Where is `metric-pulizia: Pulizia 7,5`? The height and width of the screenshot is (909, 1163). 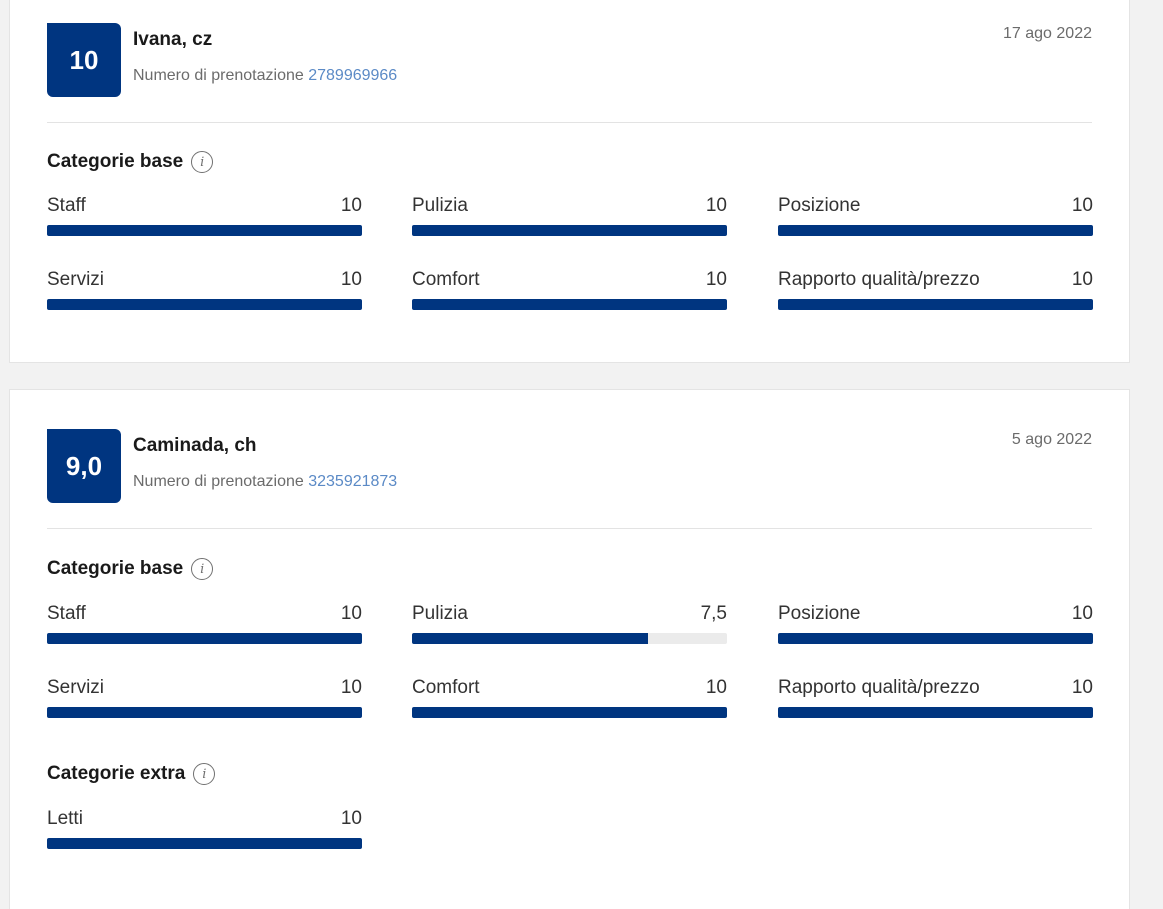
metric-pulizia: Pulizia 7,5 is located at coordinates (569, 625).